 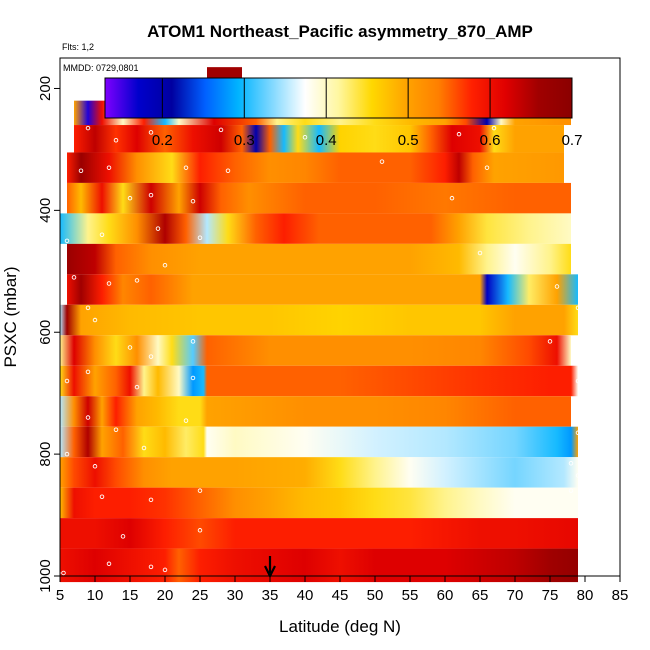 I want to click on y-tick-label: 600, so click(x=45, y=332).